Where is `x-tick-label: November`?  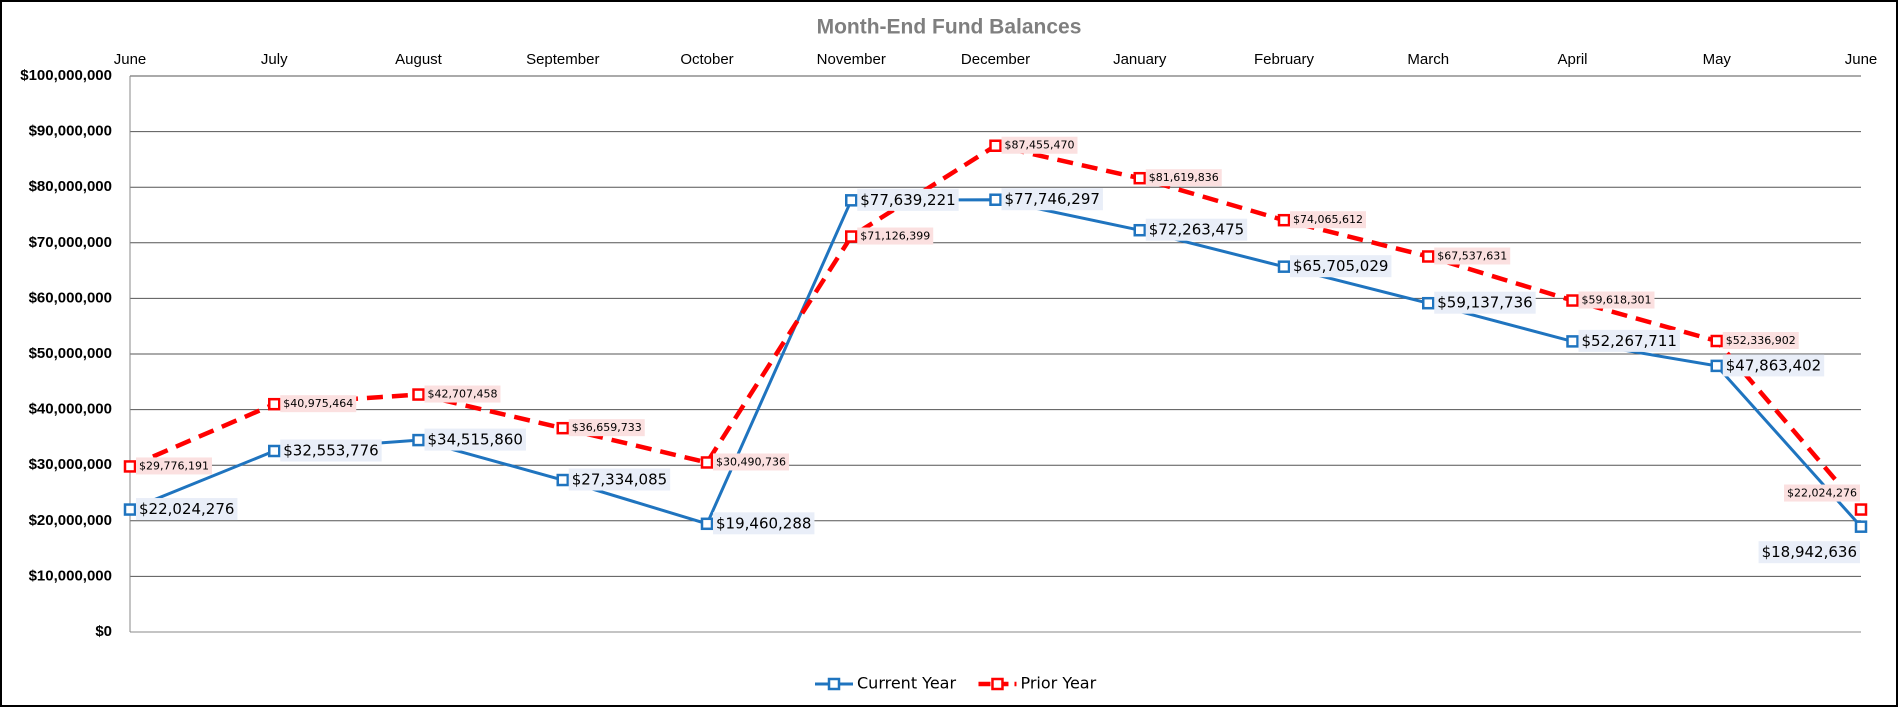 x-tick-label: November is located at coordinates (851, 59).